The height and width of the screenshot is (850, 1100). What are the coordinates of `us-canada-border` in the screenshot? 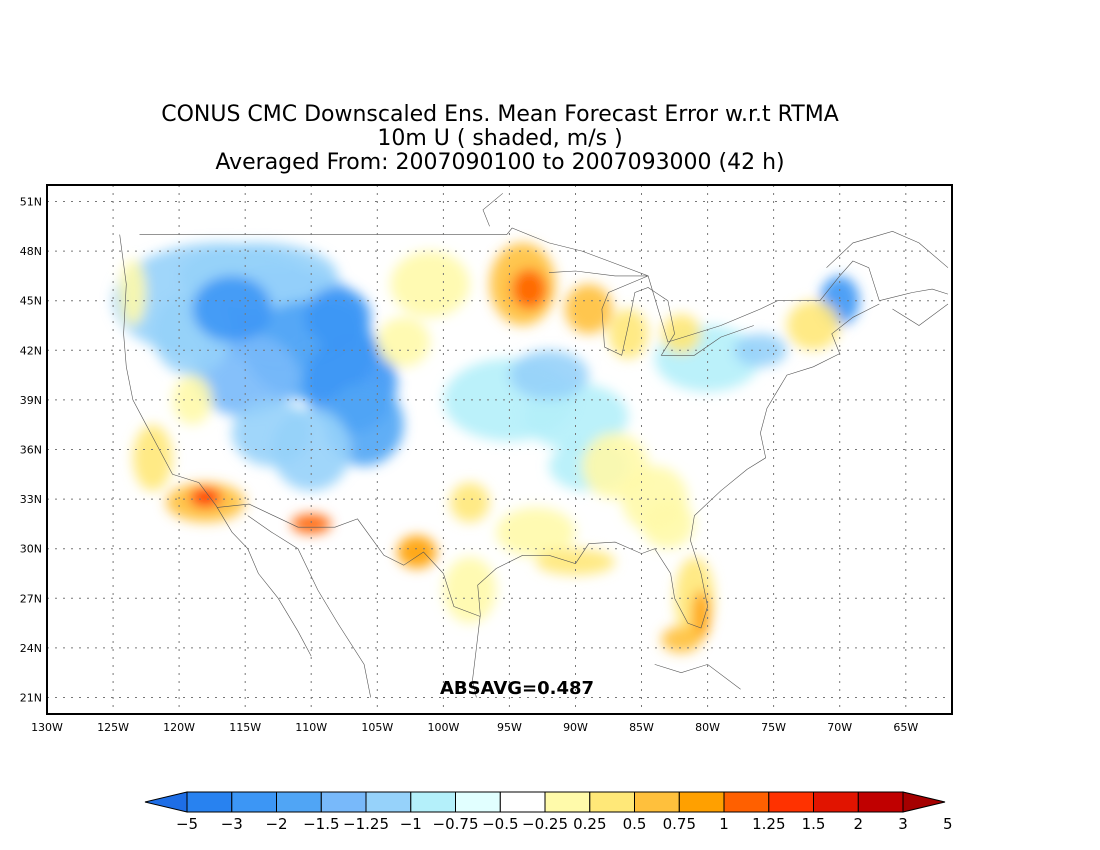 It's located at (509, 285).